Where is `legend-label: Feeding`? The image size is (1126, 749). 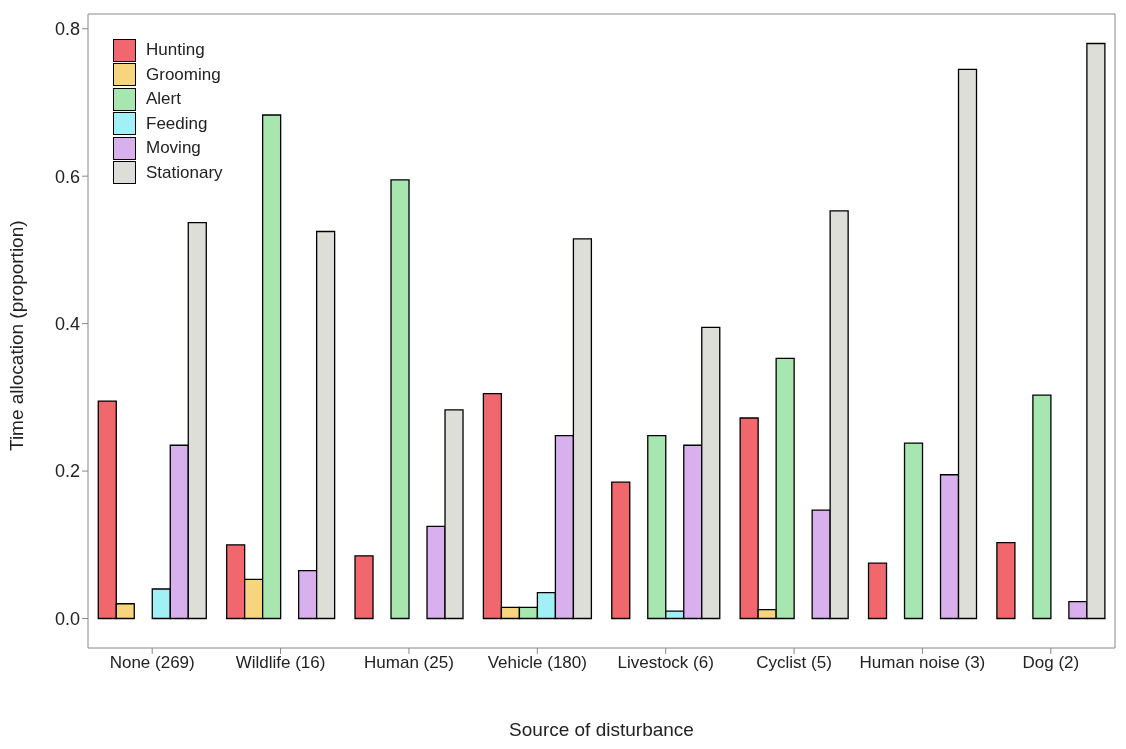 legend-label: Feeding is located at coordinates (177, 123).